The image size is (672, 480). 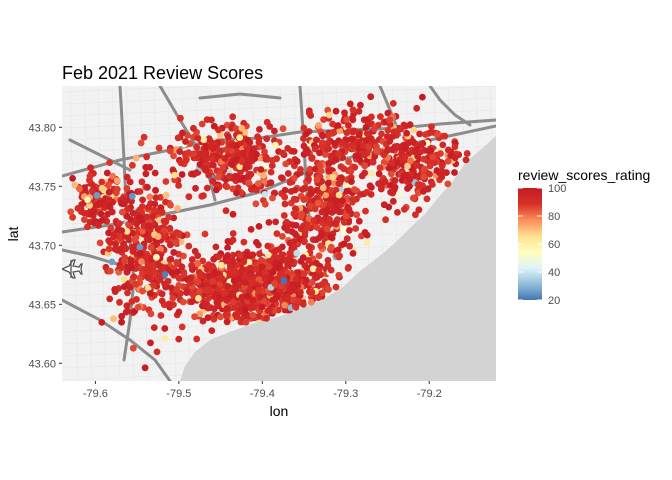 I want to click on airport-icon, so click(x=72, y=269).